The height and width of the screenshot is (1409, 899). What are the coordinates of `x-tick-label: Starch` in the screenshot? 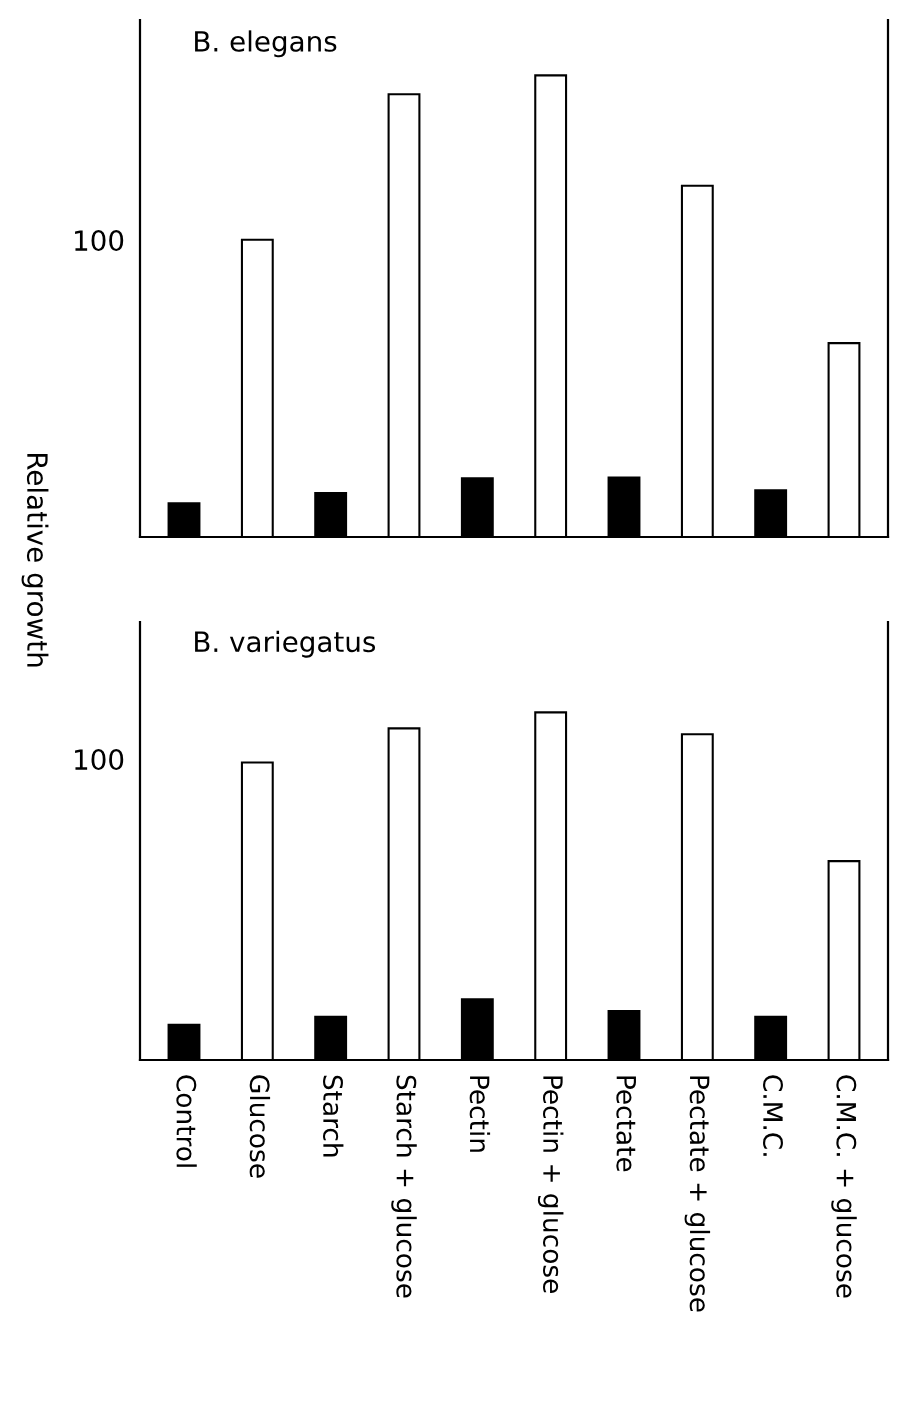 It's located at (333, 1116).